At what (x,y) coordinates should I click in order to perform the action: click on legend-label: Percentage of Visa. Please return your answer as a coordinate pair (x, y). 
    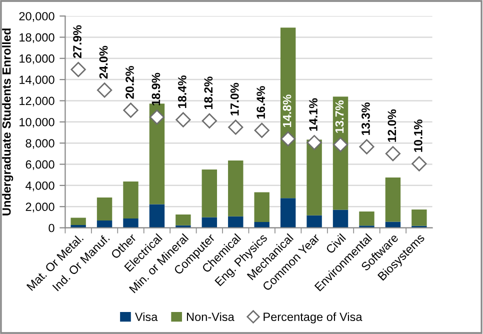
    Looking at the image, I should click on (313, 318).